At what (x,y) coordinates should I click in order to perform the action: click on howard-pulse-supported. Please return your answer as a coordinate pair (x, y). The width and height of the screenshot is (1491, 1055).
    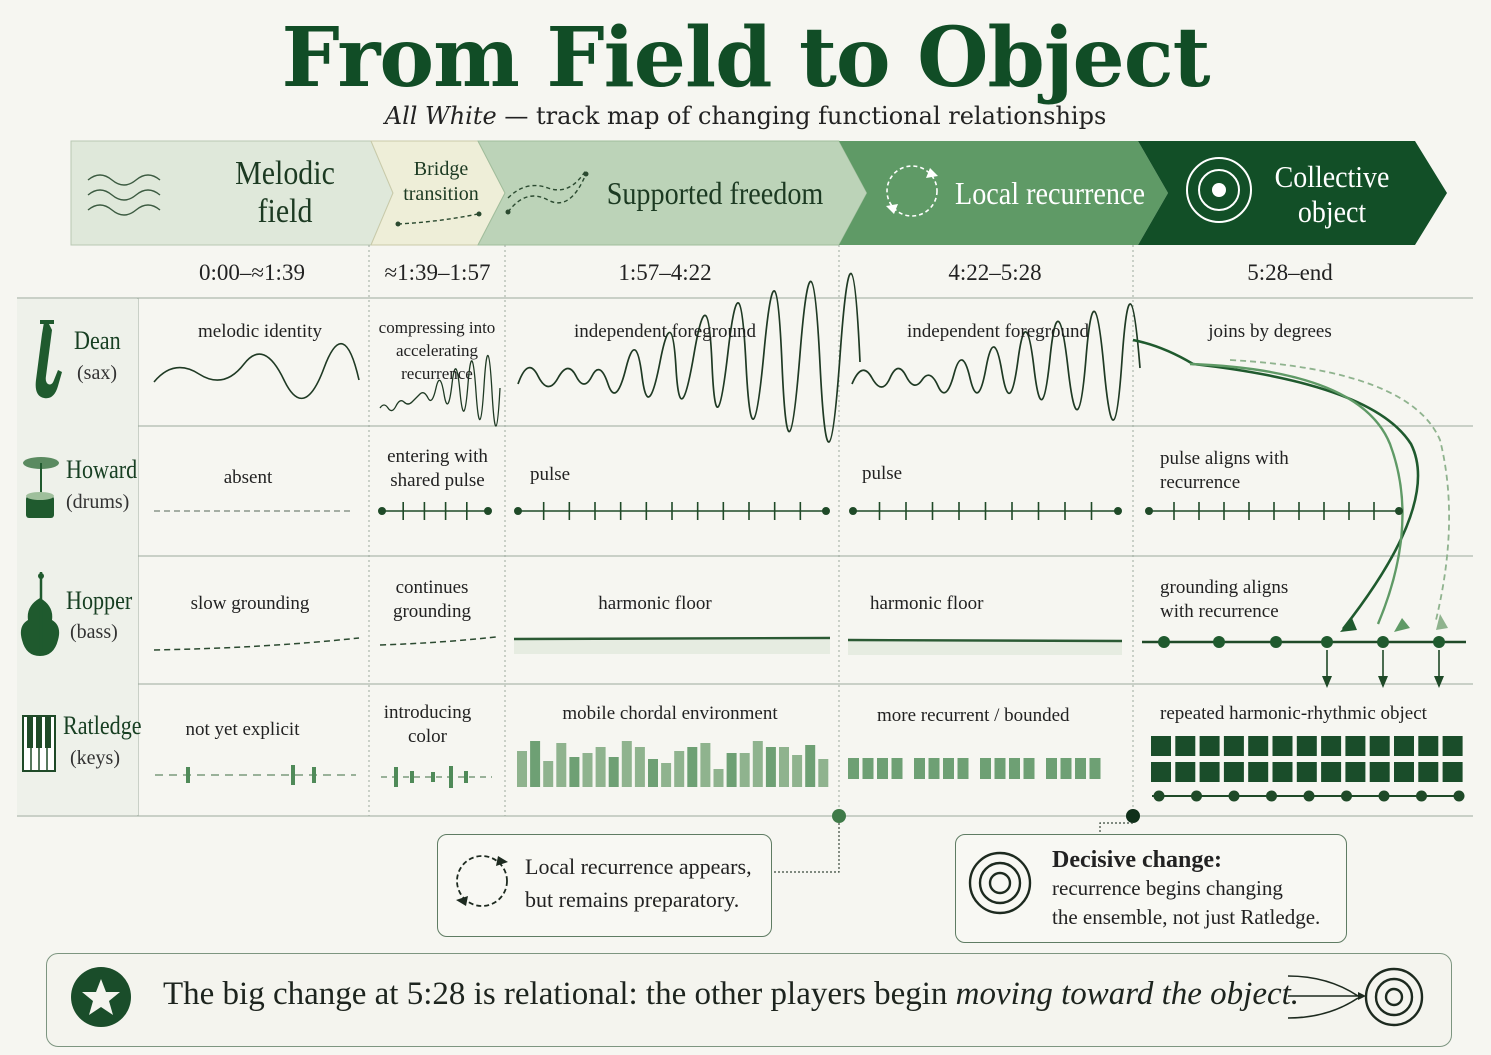
    Looking at the image, I should click on (672, 511).